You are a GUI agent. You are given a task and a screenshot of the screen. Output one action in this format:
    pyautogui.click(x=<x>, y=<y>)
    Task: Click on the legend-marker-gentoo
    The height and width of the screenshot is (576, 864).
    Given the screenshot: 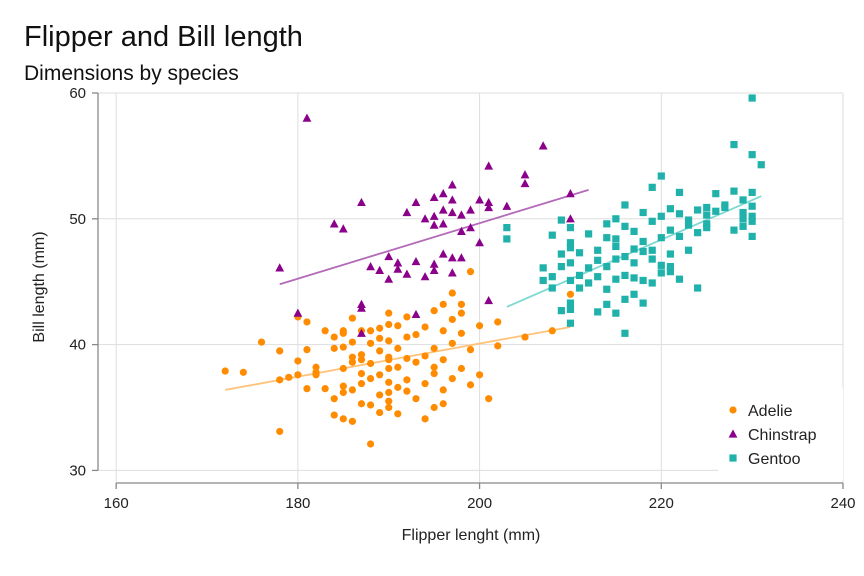 What is the action you would take?
    pyautogui.click(x=733, y=458)
    